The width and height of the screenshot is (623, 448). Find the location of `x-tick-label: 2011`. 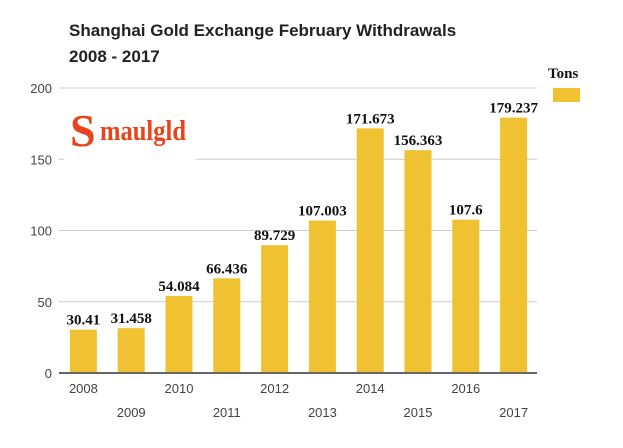

x-tick-label: 2011 is located at coordinates (227, 412).